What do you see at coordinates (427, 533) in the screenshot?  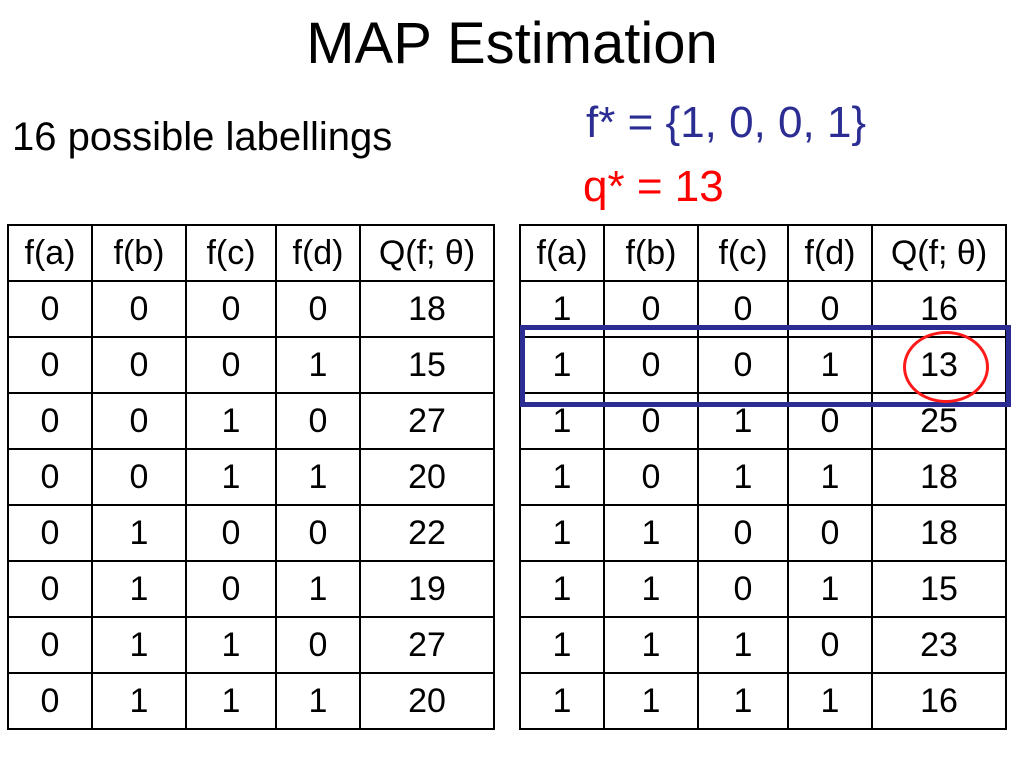 I see `cell-energy: 22` at bounding box center [427, 533].